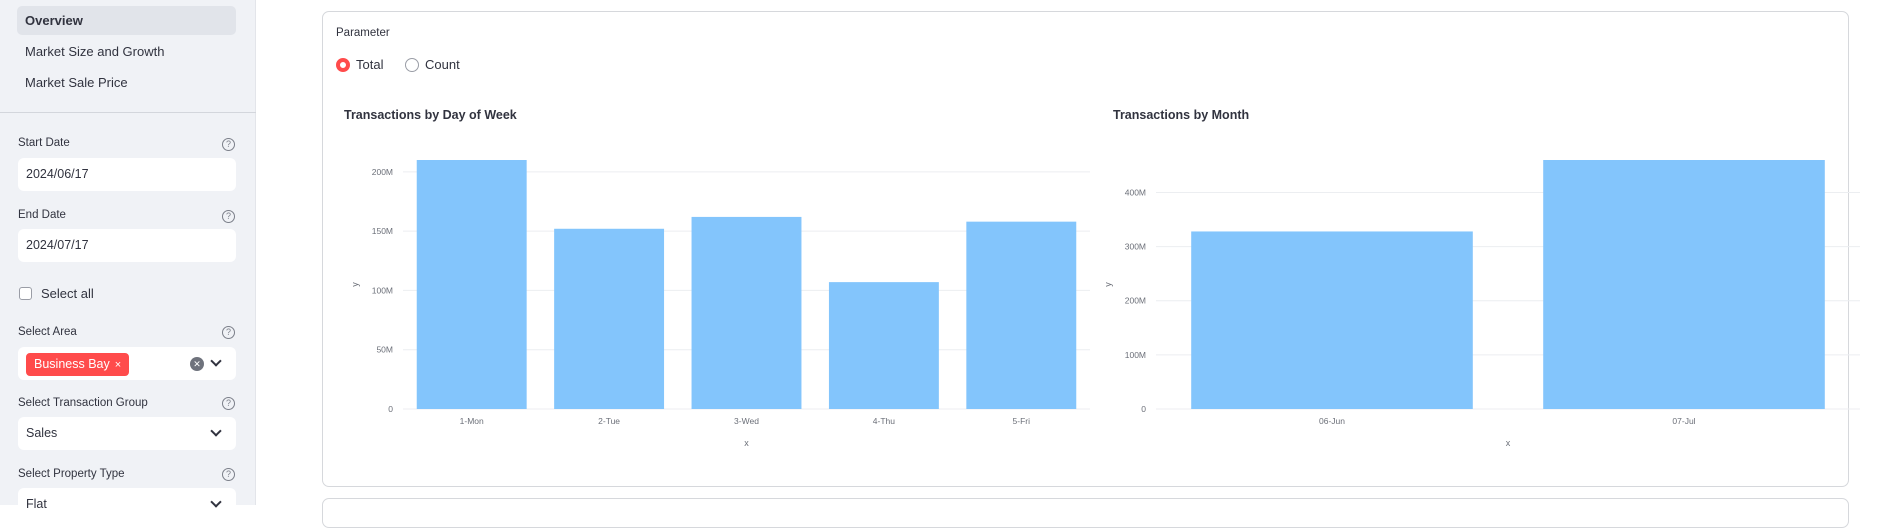  Describe the element at coordinates (363, 33) in the screenshot. I see `parameter-label: Parameter` at that location.